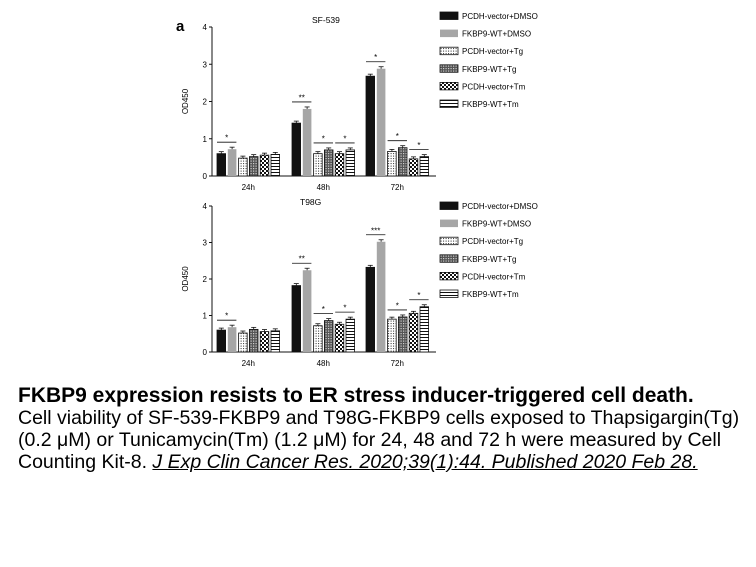 Image resolution: width=756 pixels, height=567 pixels. Describe the element at coordinates (375, 230) in the screenshot. I see `significance-label: ***` at that location.